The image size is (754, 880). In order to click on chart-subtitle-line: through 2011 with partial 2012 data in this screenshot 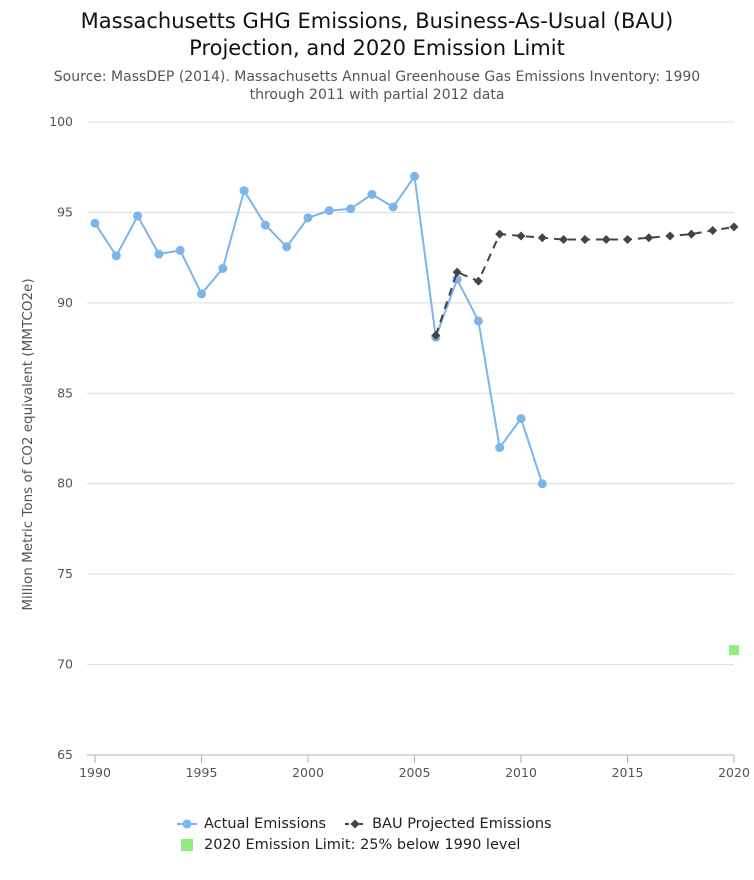, I will do `click(377, 95)`.